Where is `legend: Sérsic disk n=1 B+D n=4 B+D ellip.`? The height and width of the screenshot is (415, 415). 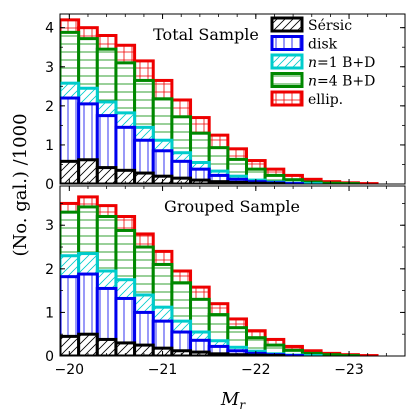 legend: Sérsic disk n=1 B+D n=4 B+D ellip. is located at coordinates (322, 62).